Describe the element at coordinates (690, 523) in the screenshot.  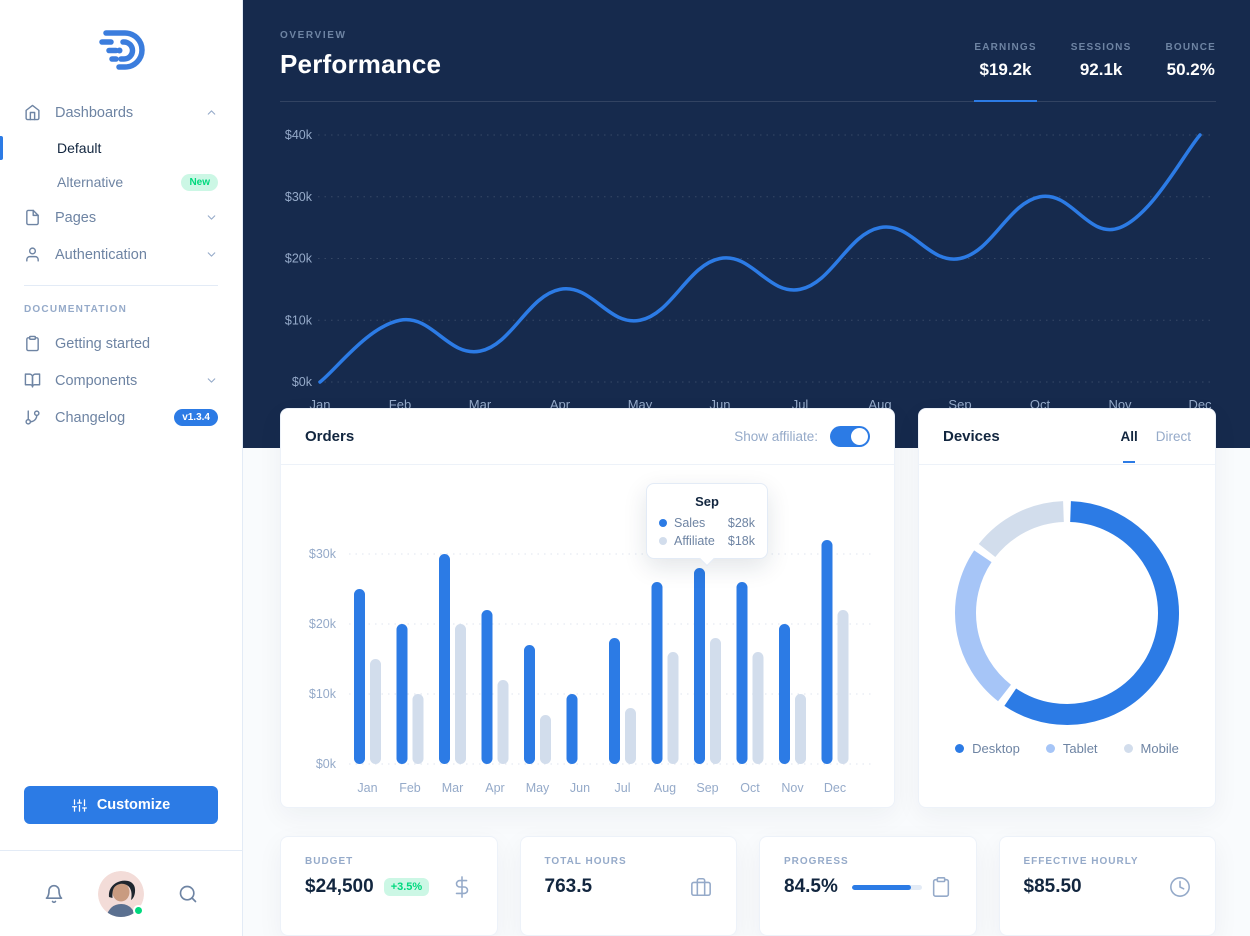
I see `tooltip-series-label: Sales` at that location.